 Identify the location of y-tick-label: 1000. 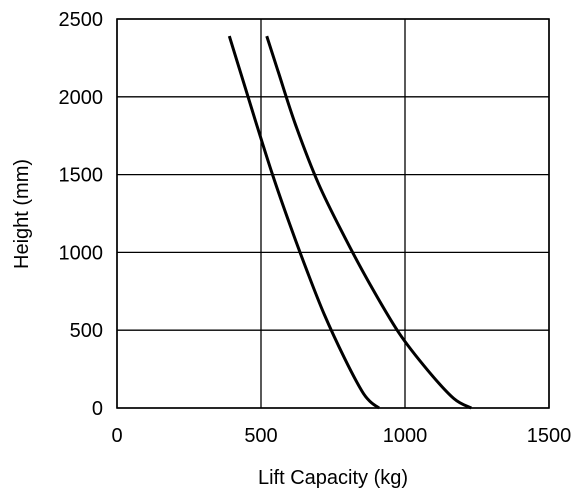
(81, 253).